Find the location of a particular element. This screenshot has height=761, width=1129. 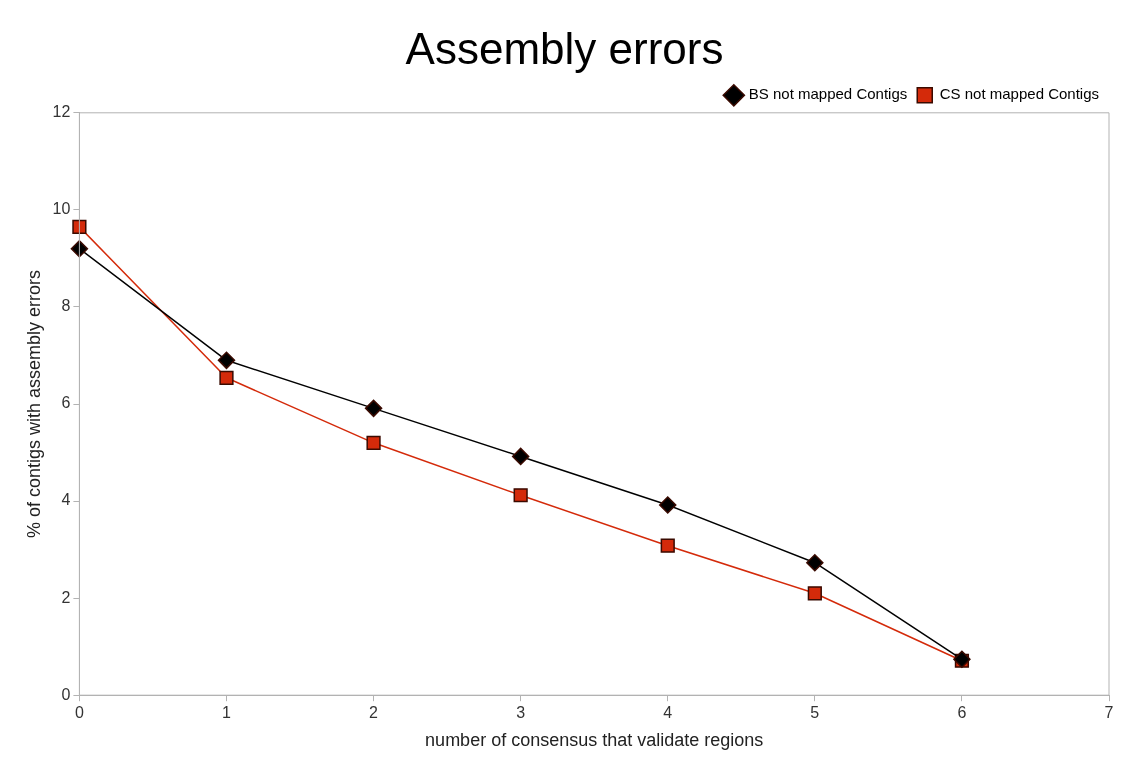

y-tick-label: 4 is located at coordinates (66, 500).